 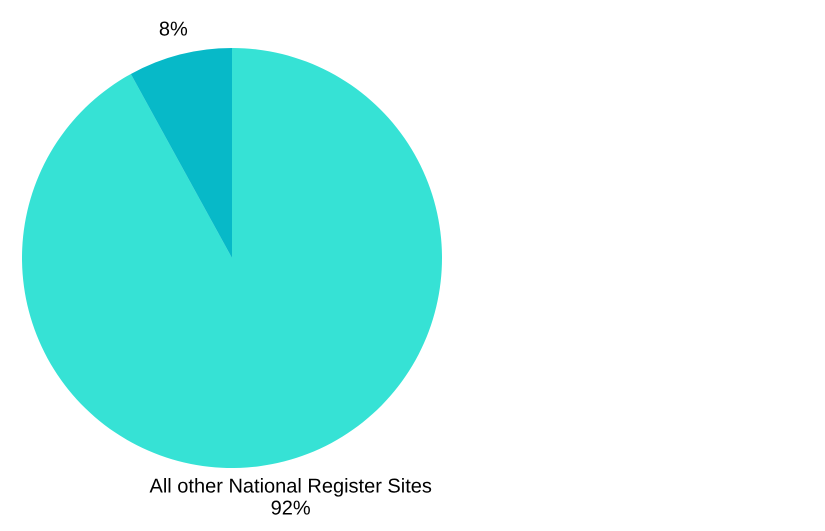 What do you see at coordinates (291, 487) in the screenshot?
I see `slice-label: All other National Register Sites` at bounding box center [291, 487].